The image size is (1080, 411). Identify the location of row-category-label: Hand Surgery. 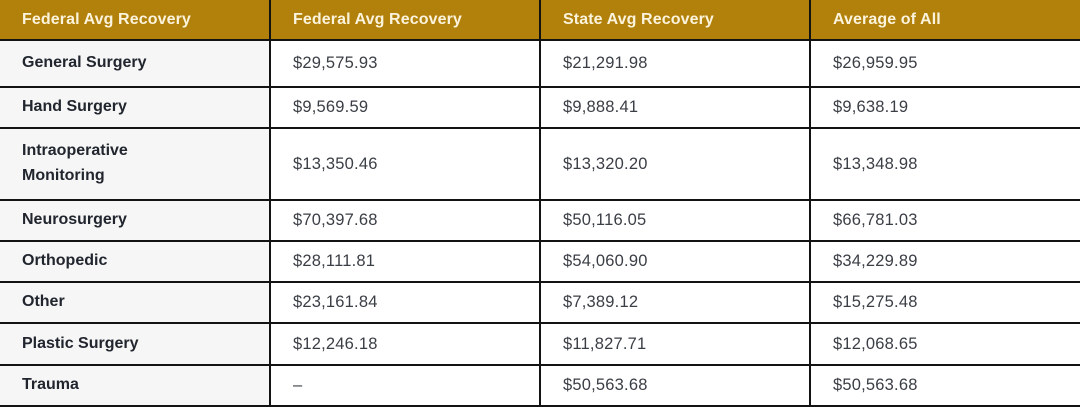
(74, 107).